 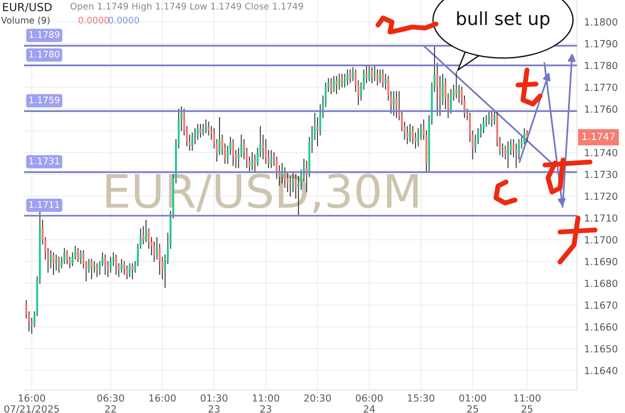 I want to click on ref-line-label: 1.1789, so click(x=44, y=34).